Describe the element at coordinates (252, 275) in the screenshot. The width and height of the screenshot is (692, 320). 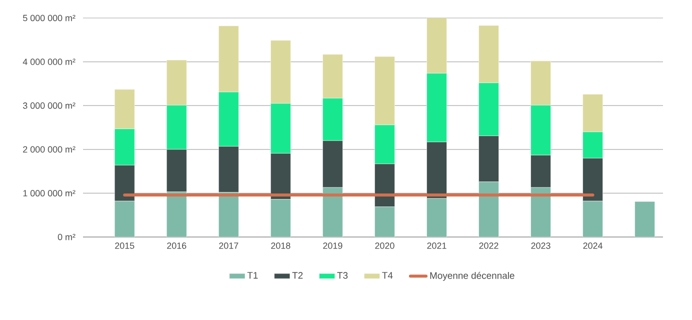
I see `legend-label: T1` at that location.